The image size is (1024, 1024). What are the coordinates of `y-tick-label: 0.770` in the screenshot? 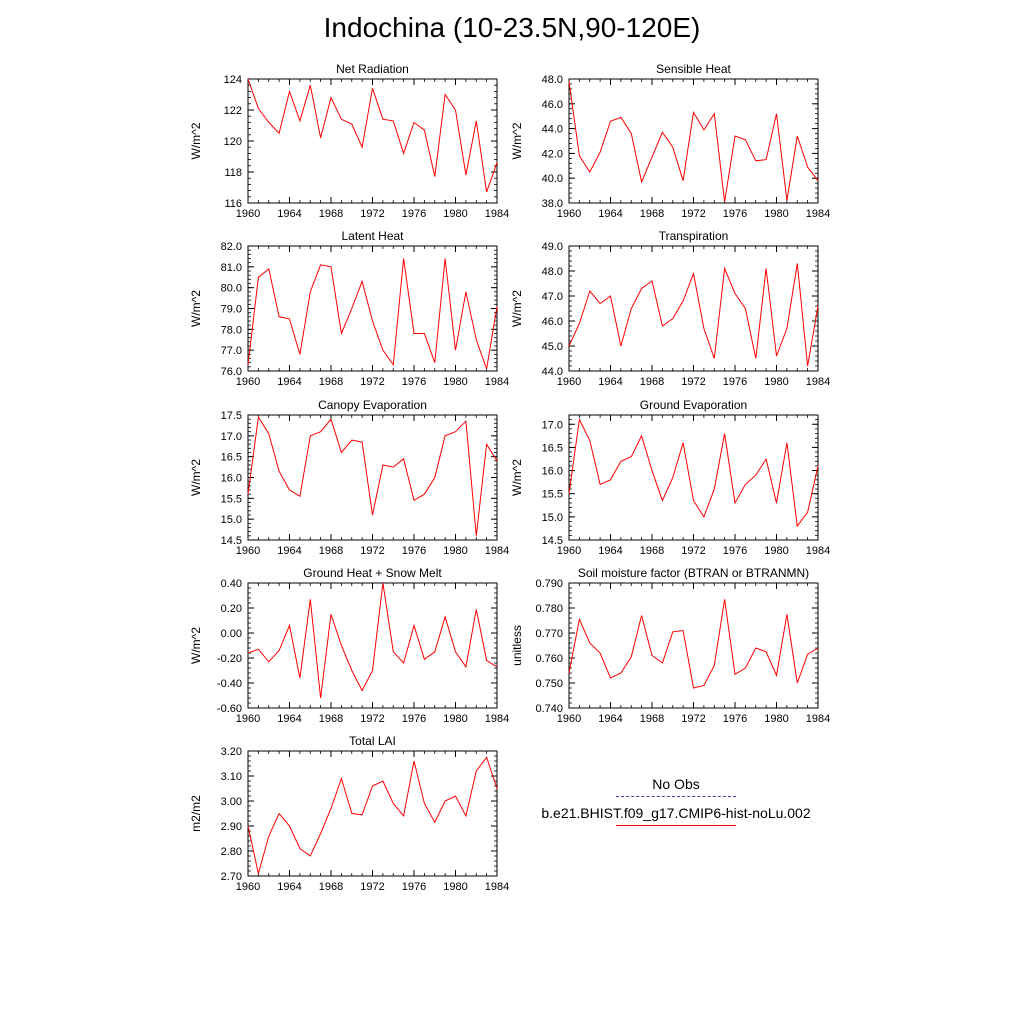 It's located at (549, 634).